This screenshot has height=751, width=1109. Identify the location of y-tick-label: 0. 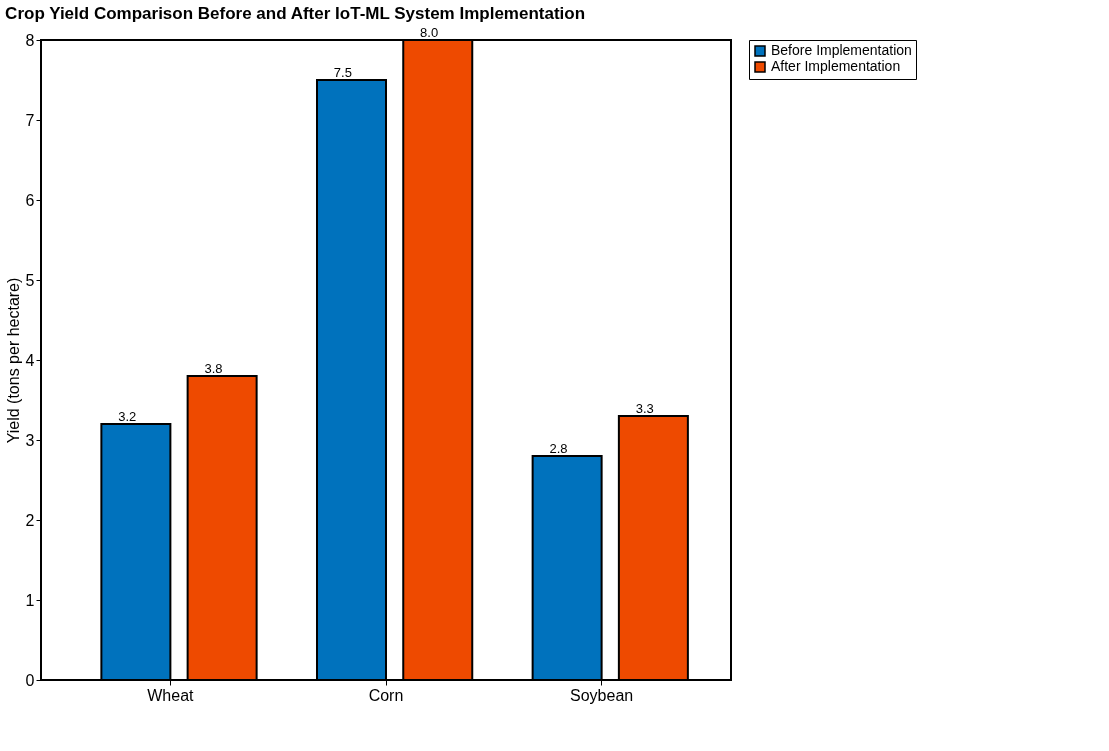
(30, 680).